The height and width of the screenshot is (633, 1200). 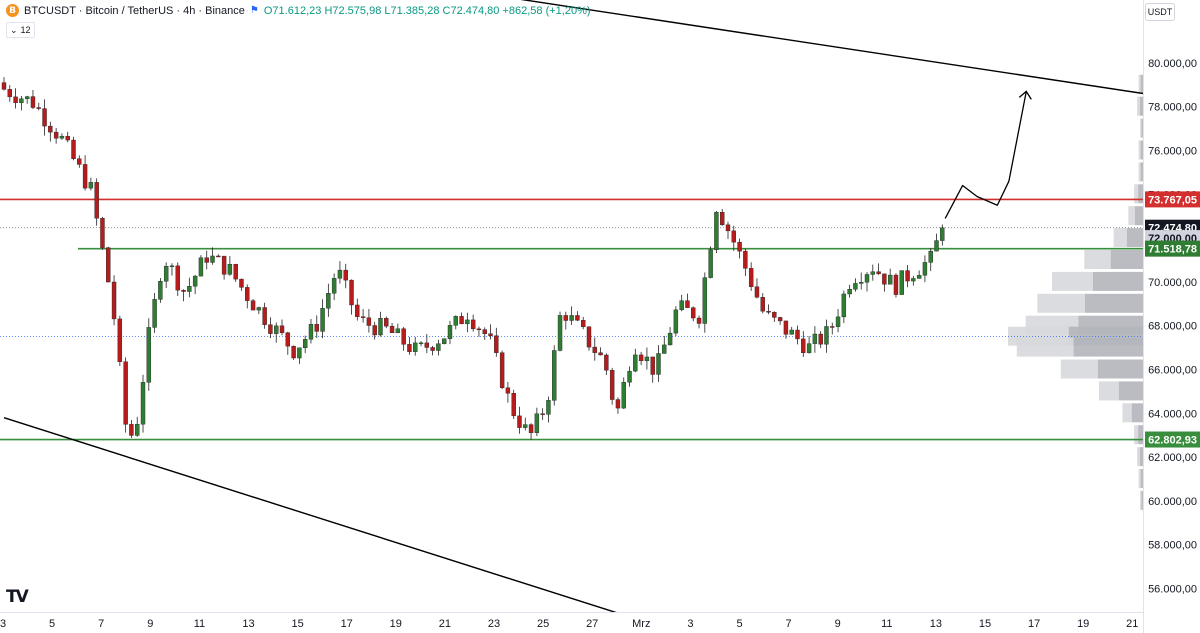 I want to click on flag-icon: ⚑, so click(x=254, y=10).